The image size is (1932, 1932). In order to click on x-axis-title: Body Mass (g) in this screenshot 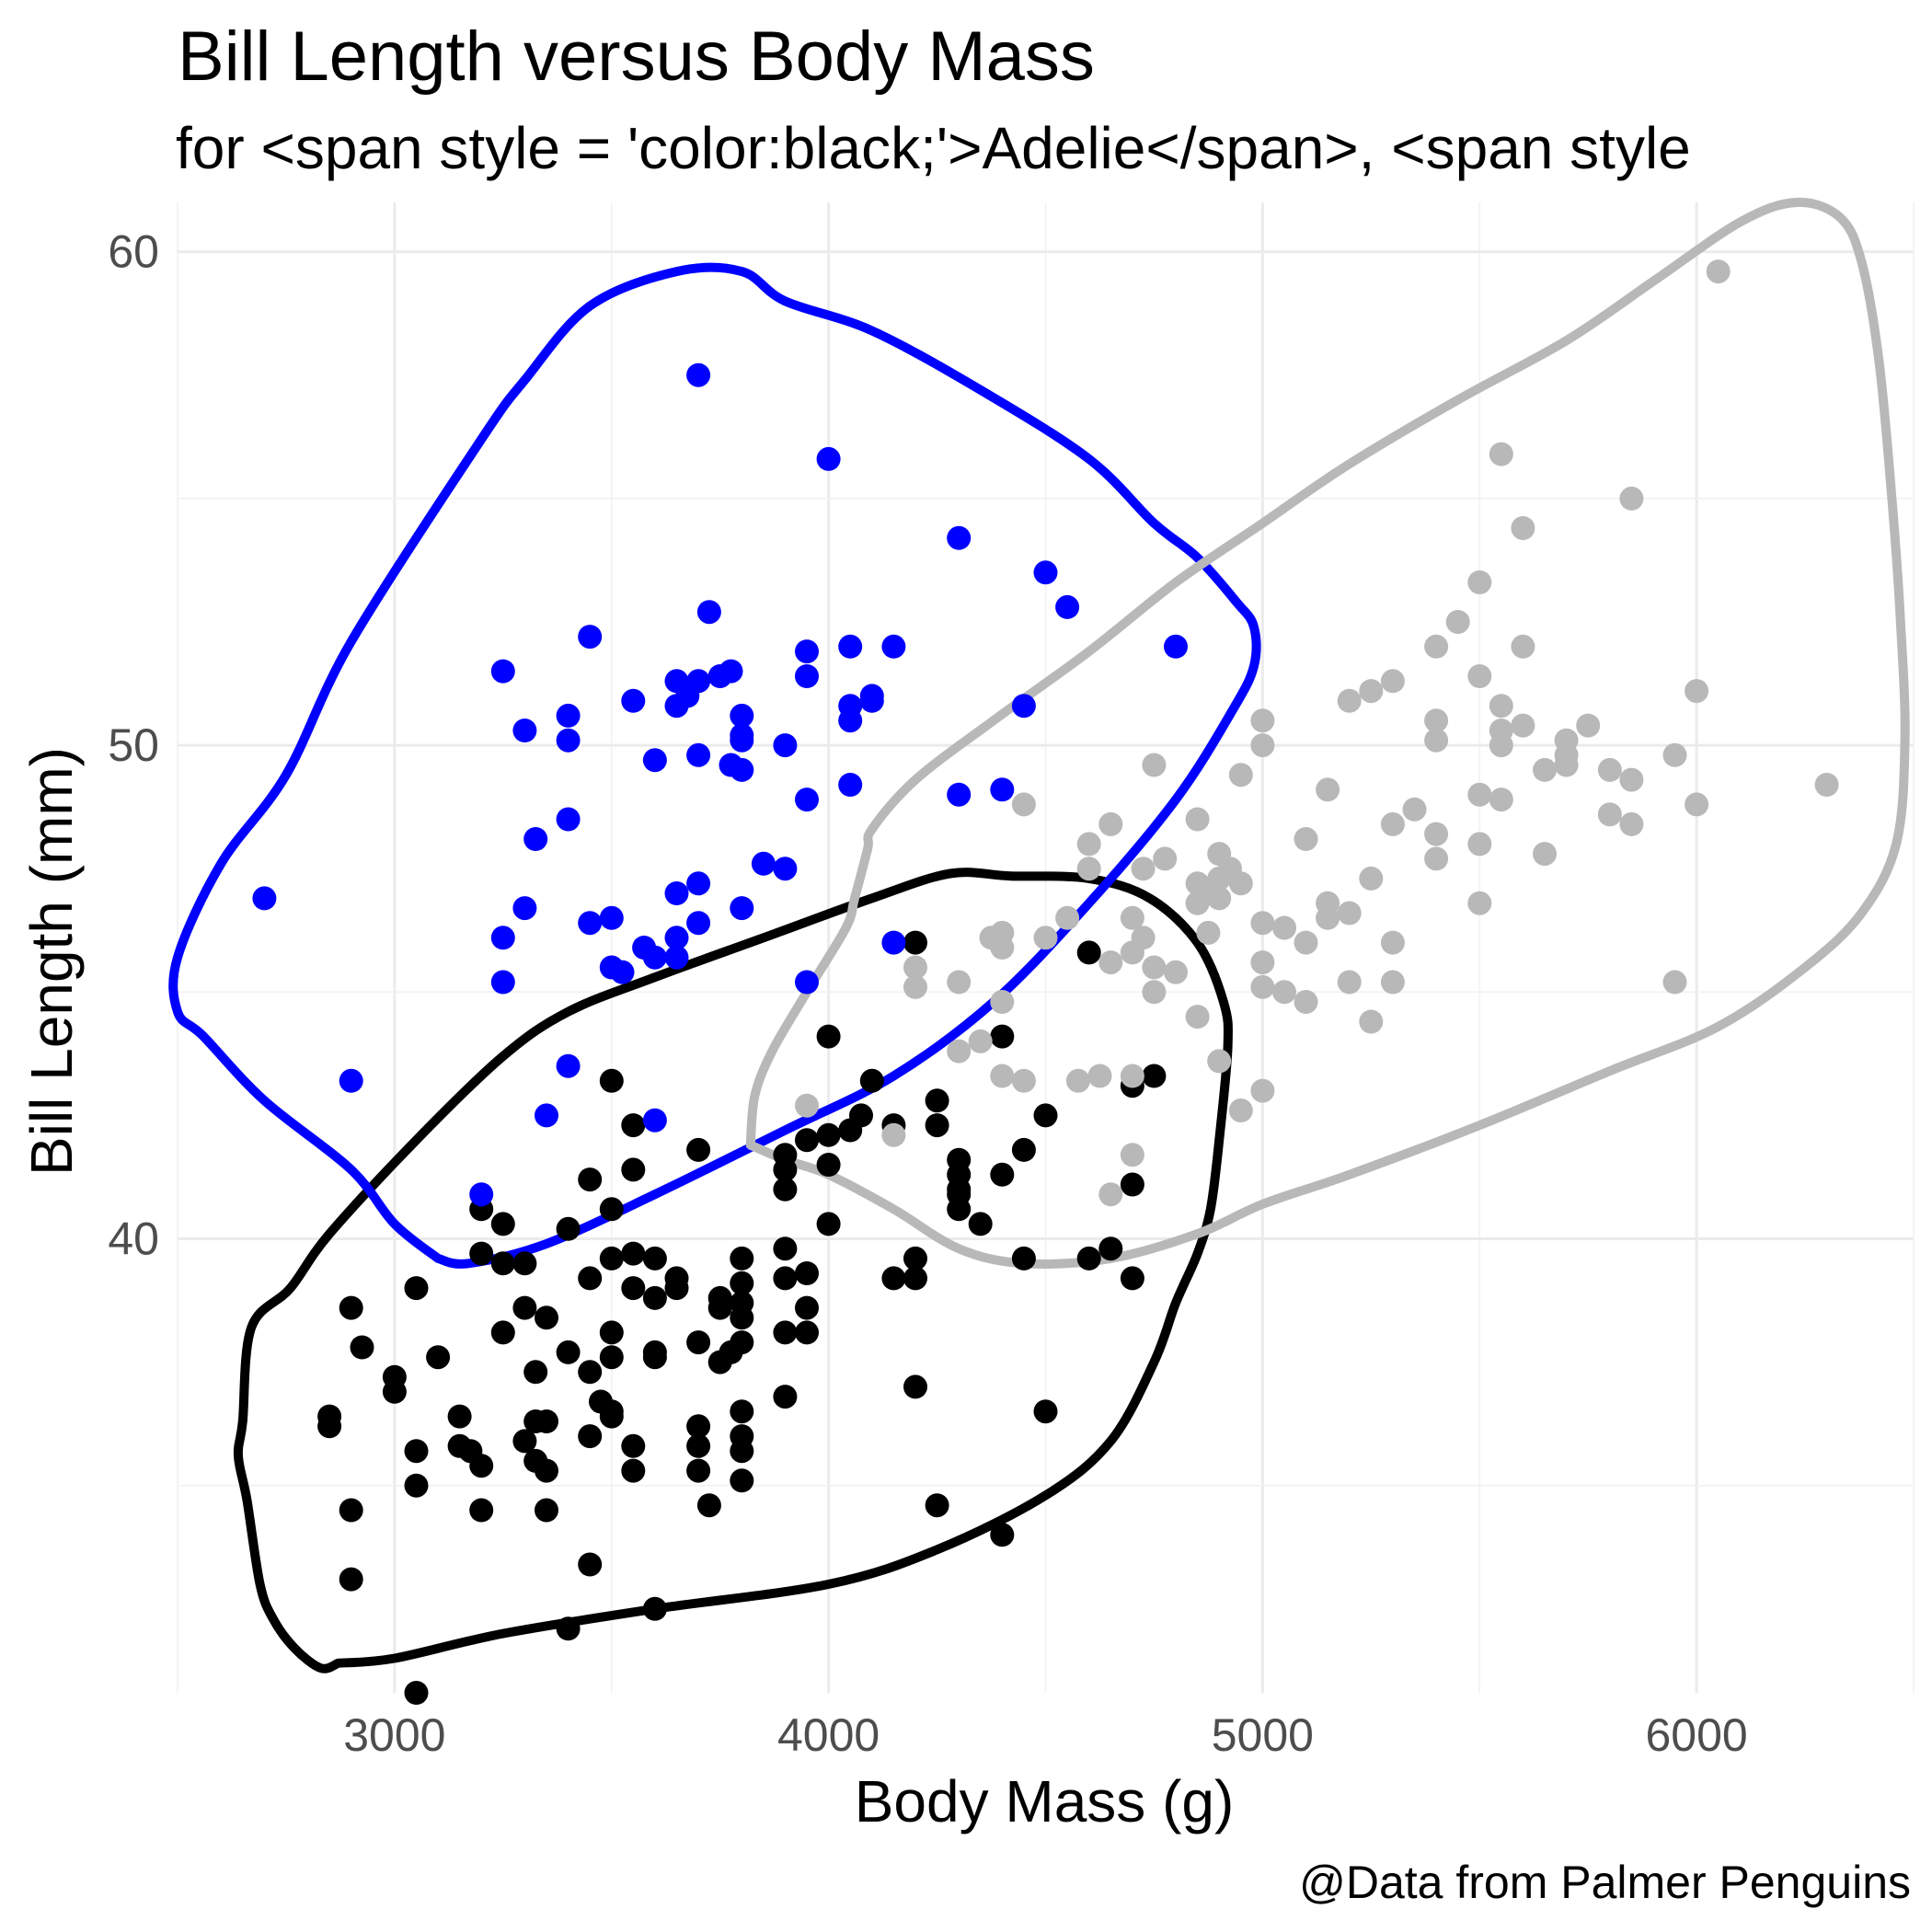, I will do `click(1045, 1801)`.